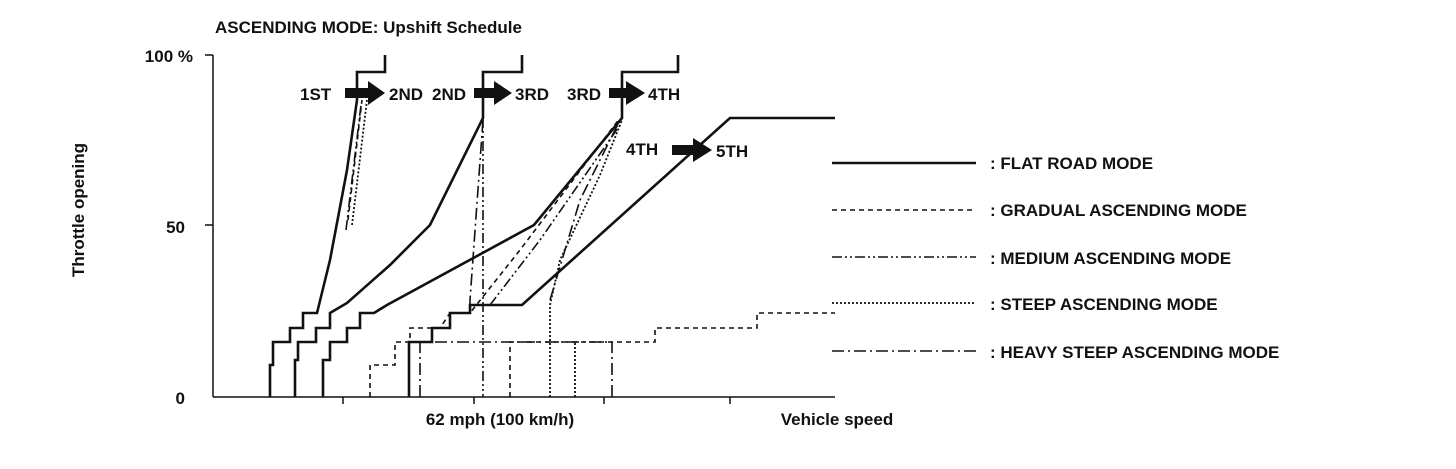 Image resolution: width=1456 pixels, height=469 pixels. I want to click on legend-label: : FLAT ROAD MODE, so click(1071, 163).